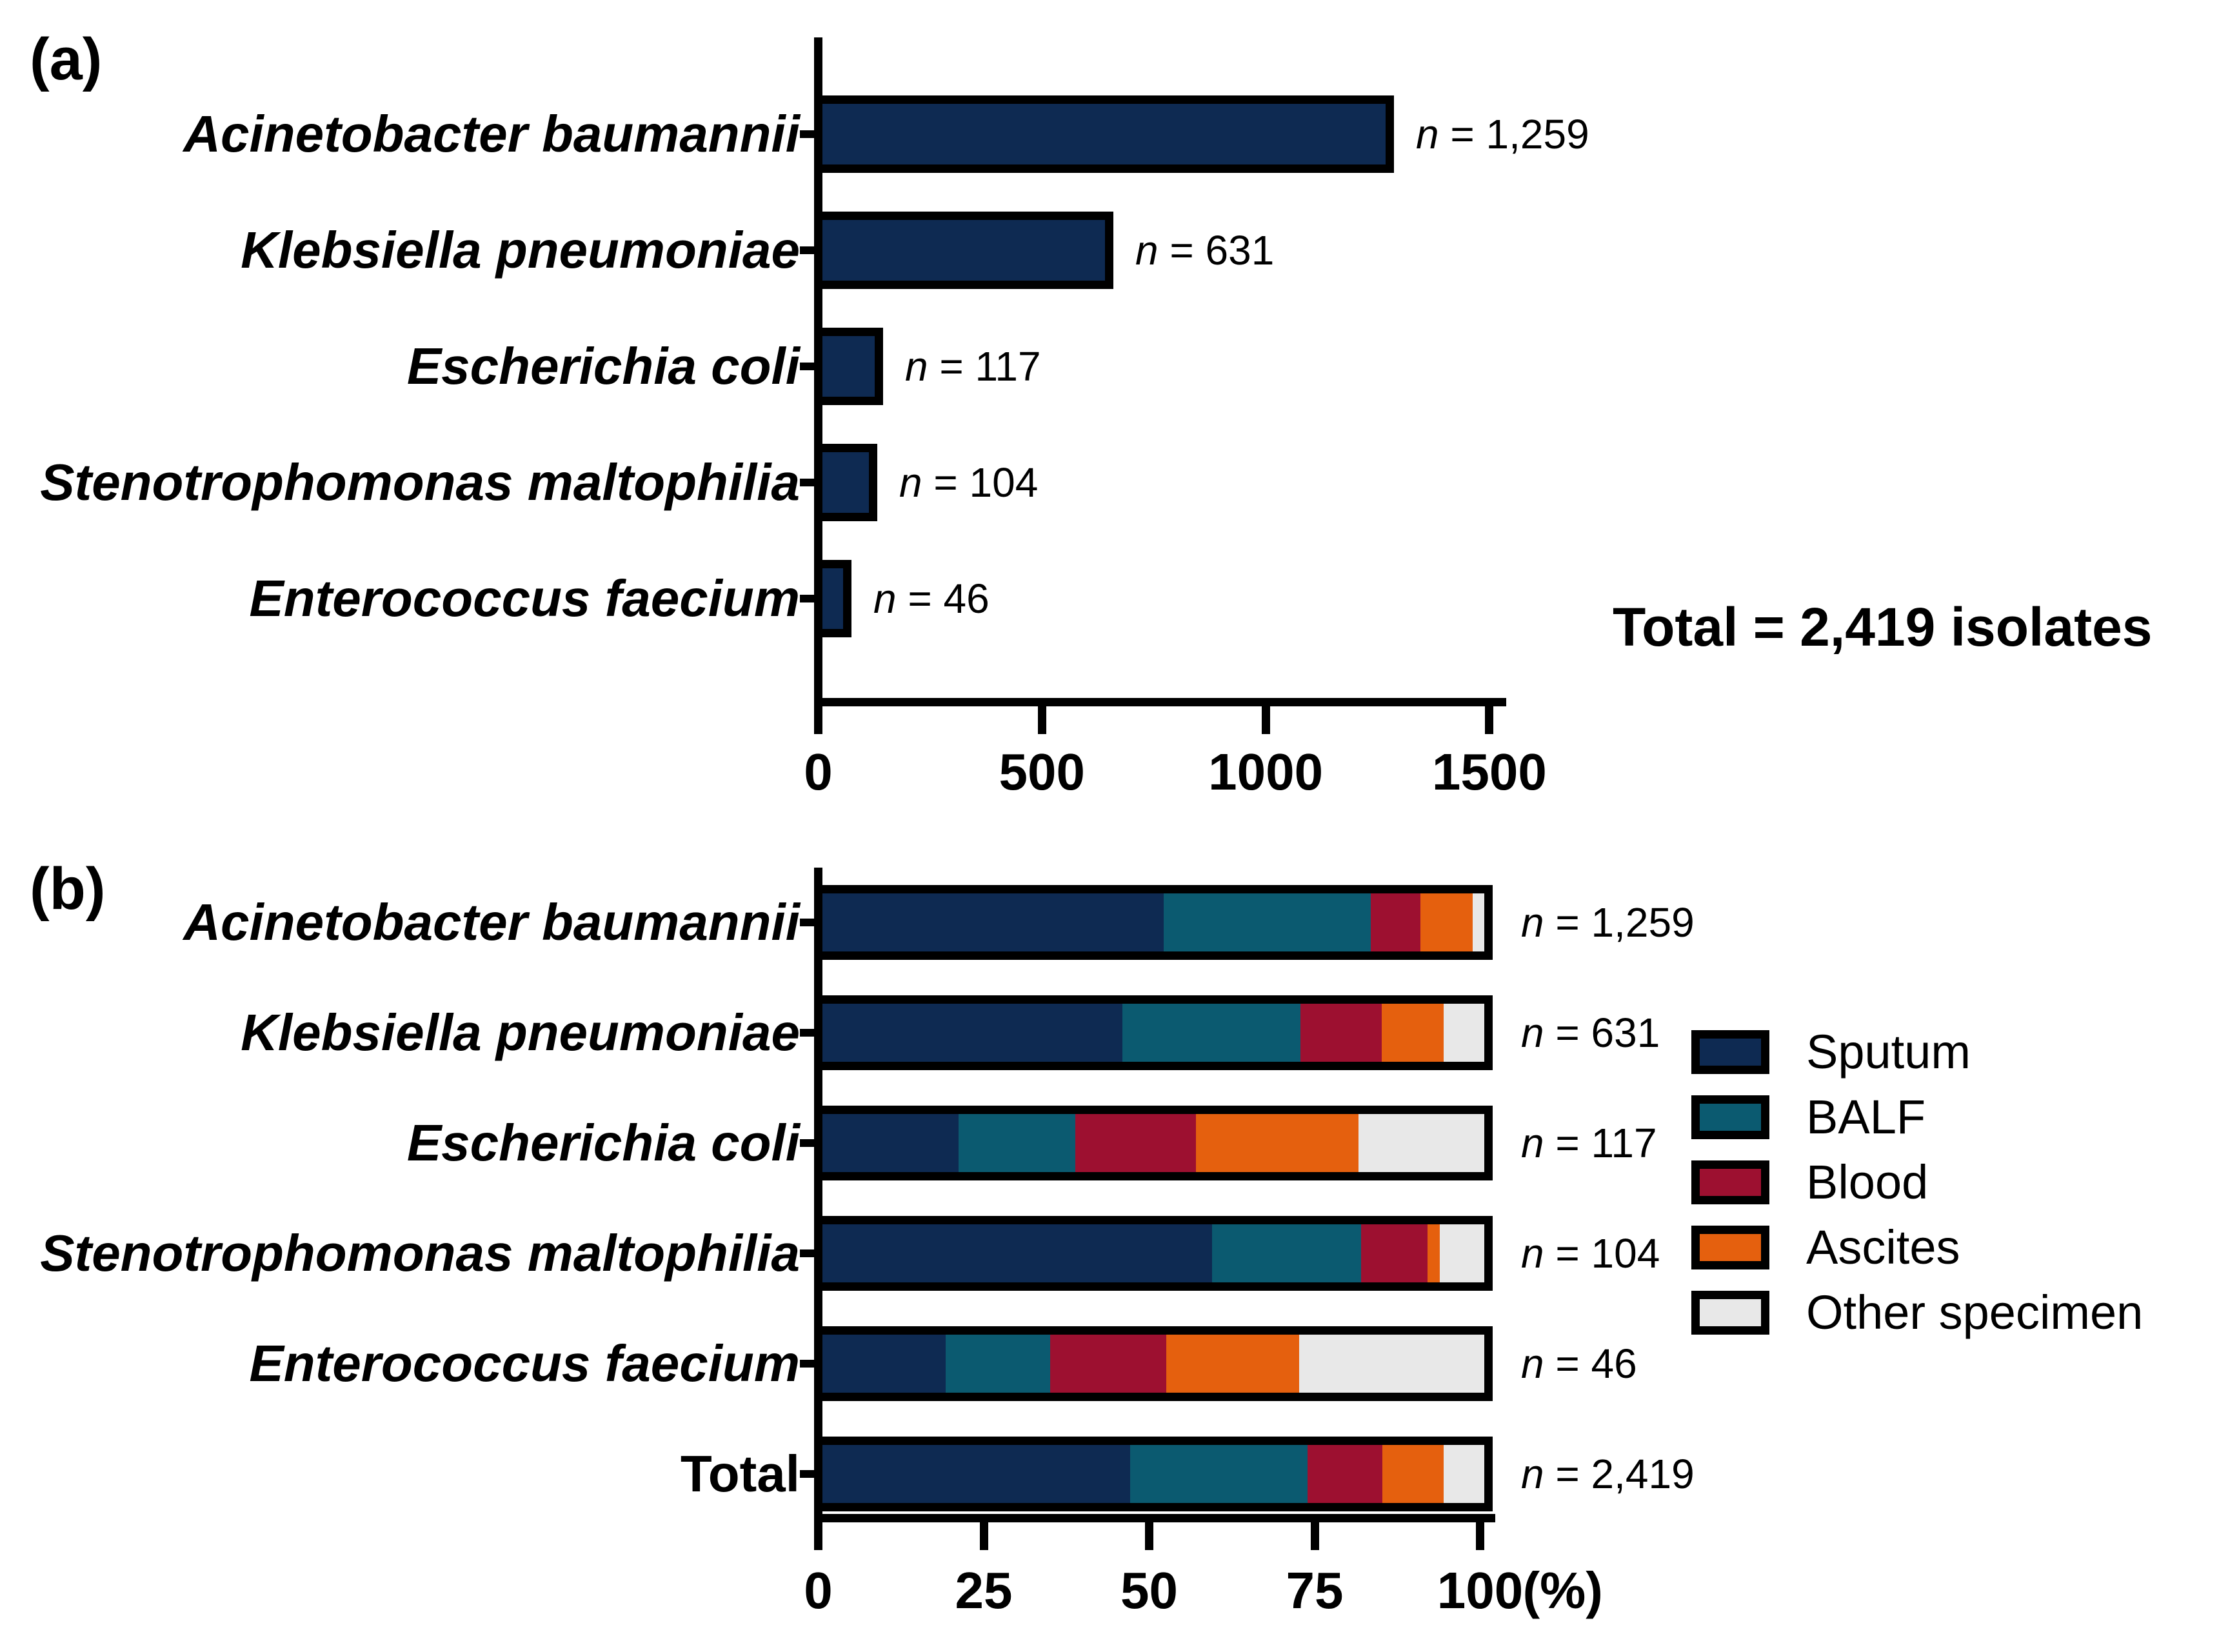 This screenshot has height=1652, width=2219. Describe the element at coordinates (1513, 134) in the screenshot. I see `n-value: = 1,259` at that location.